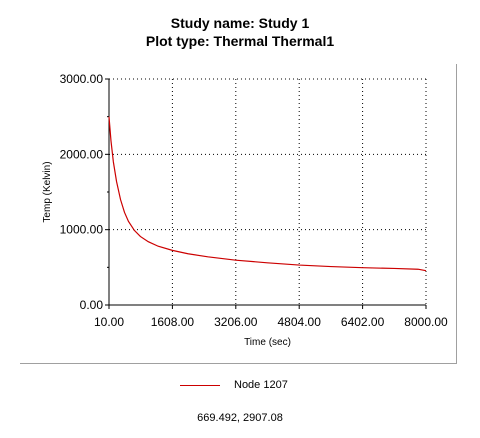 The height and width of the screenshot is (438, 480). What do you see at coordinates (300, 322) in the screenshot?
I see `x-tick-label: 4804.00` at bounding box center [300, 322].